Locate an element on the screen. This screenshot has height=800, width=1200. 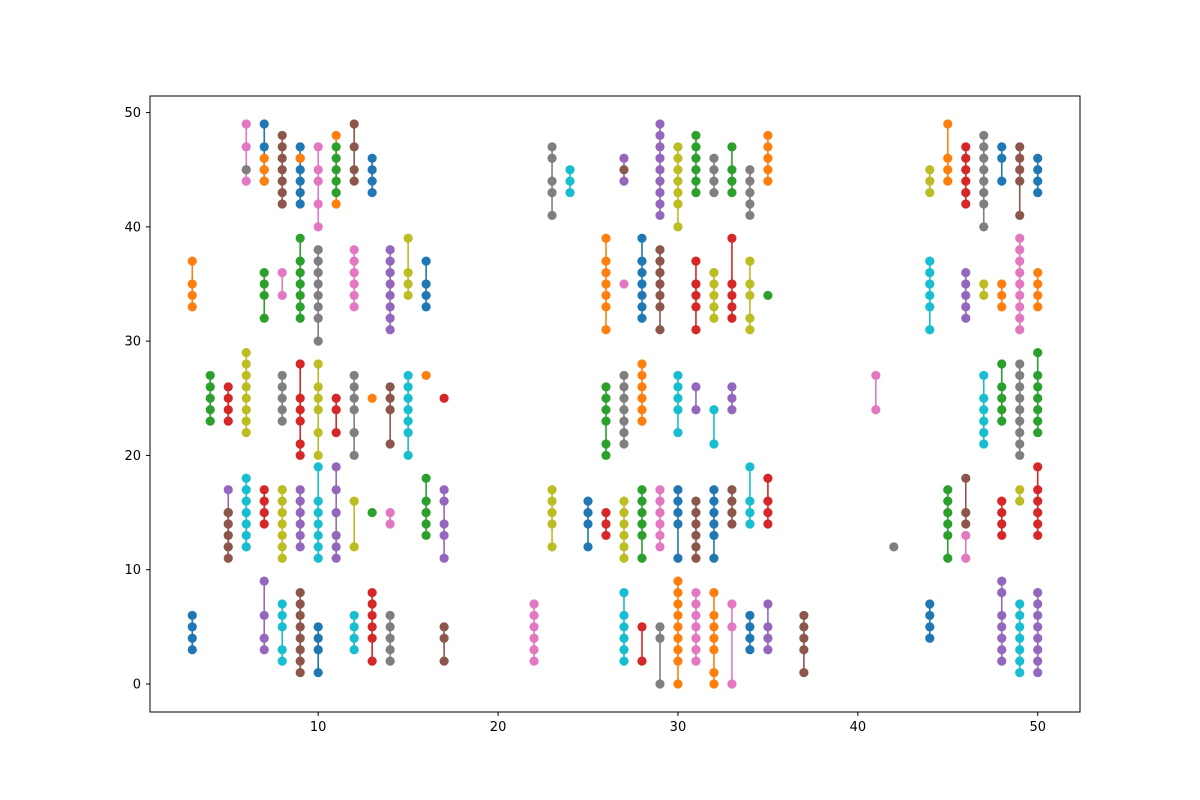
y-tick-label: 30 is located at coordinates (132, 342).